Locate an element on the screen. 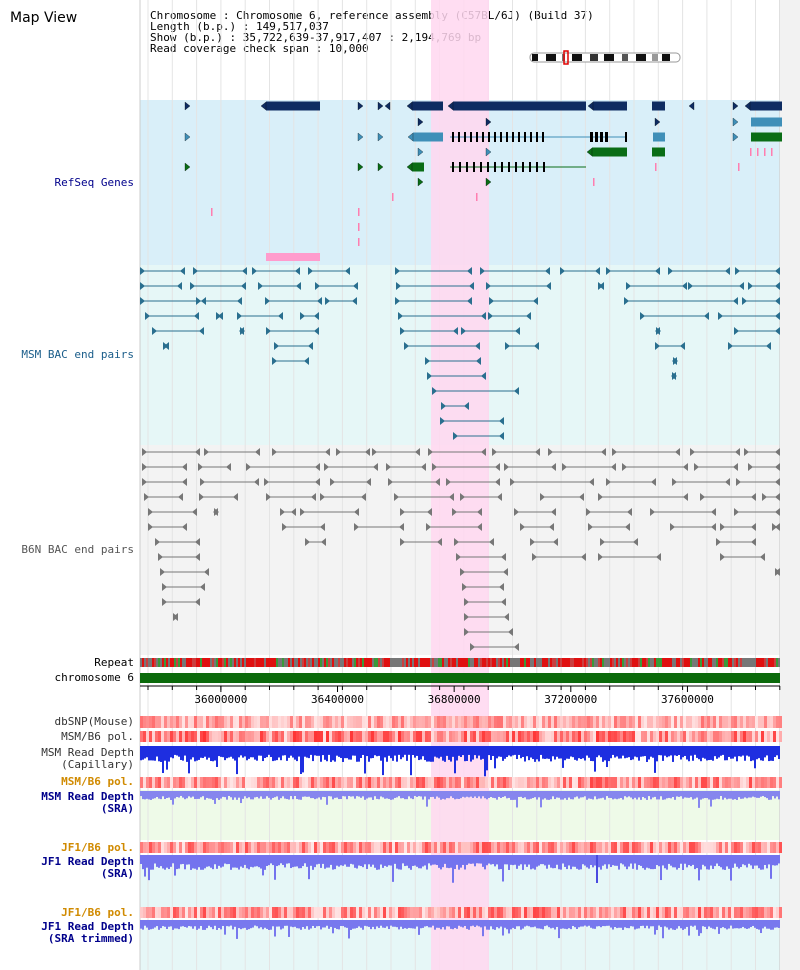 This screenshot has width=800, height=970. right-margin is located at coordinates (790, 485).